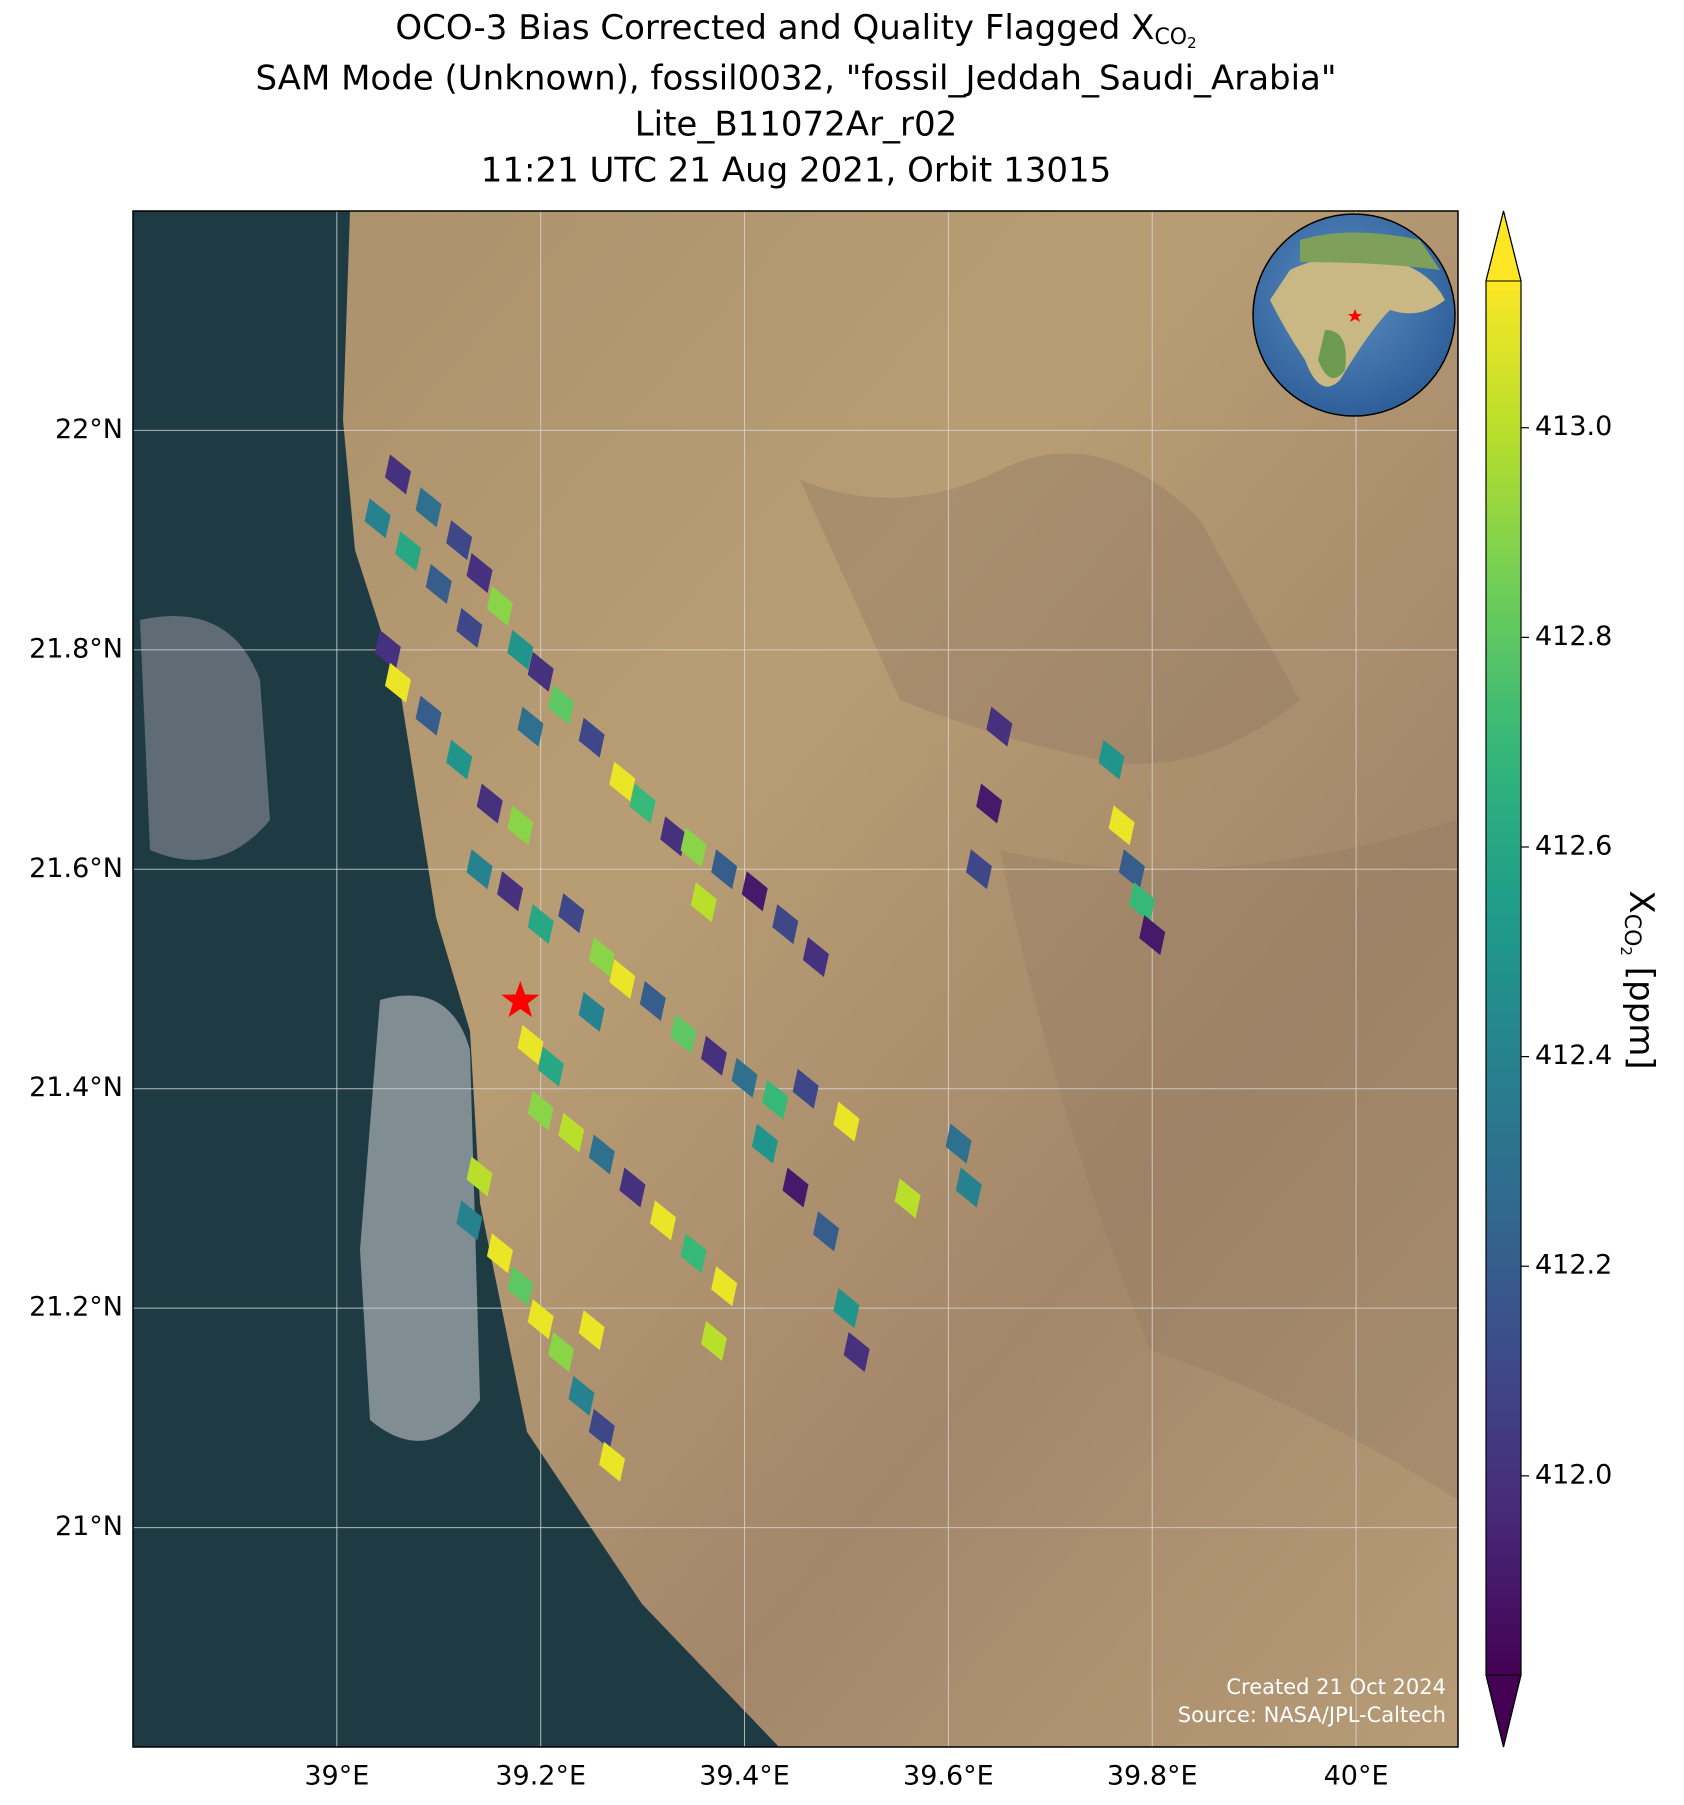 This screenshot has width=1684, height=1805. I want to click on colorbar-tick-label: 412.4, so click(1573, 1055).